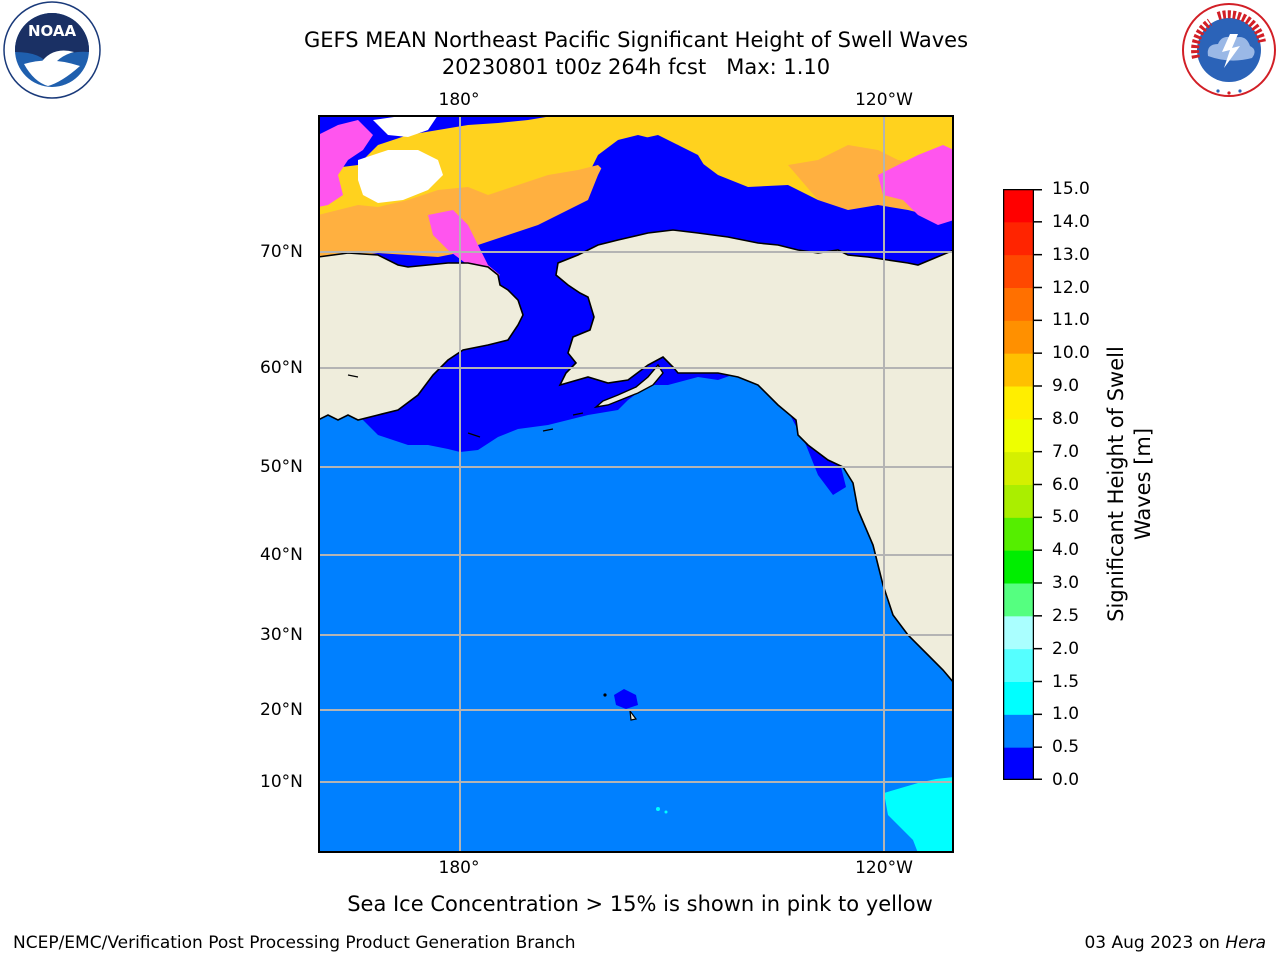 The height and width of the screenshot is (960, 1280). Describe the element at coordinates (1066, 550) in the screenshot. I see `colorbar-tick-label: 4.0` at that location.